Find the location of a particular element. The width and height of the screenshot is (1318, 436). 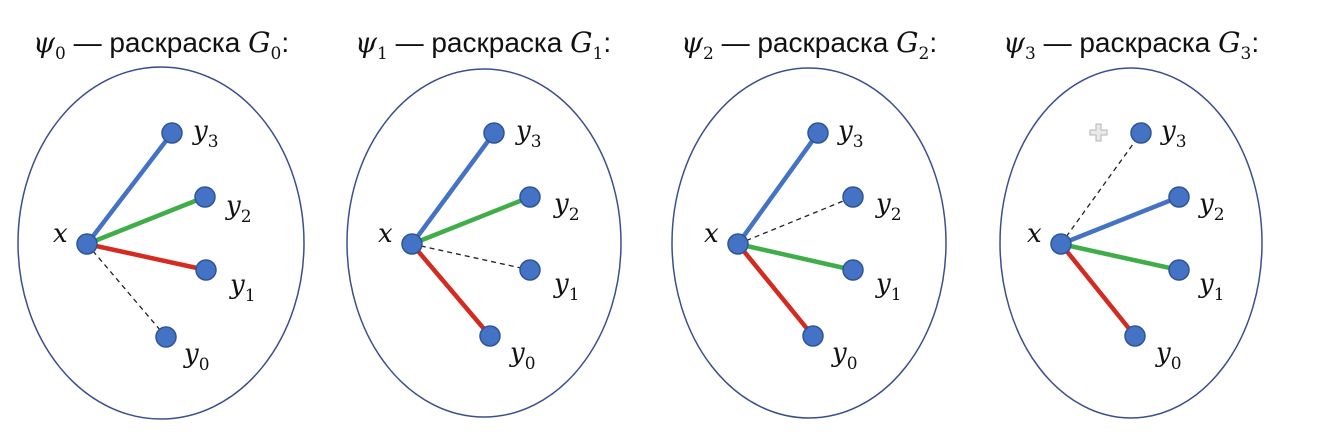

panel-title: ψ0 — раскраска G0: is located at coordinates (161, 45).